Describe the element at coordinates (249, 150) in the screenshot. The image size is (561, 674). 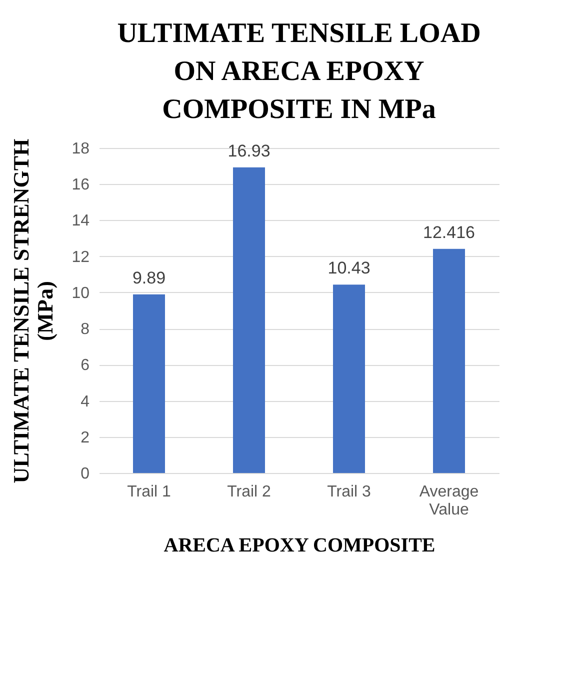
I see `data-label: 16.93` at that location.